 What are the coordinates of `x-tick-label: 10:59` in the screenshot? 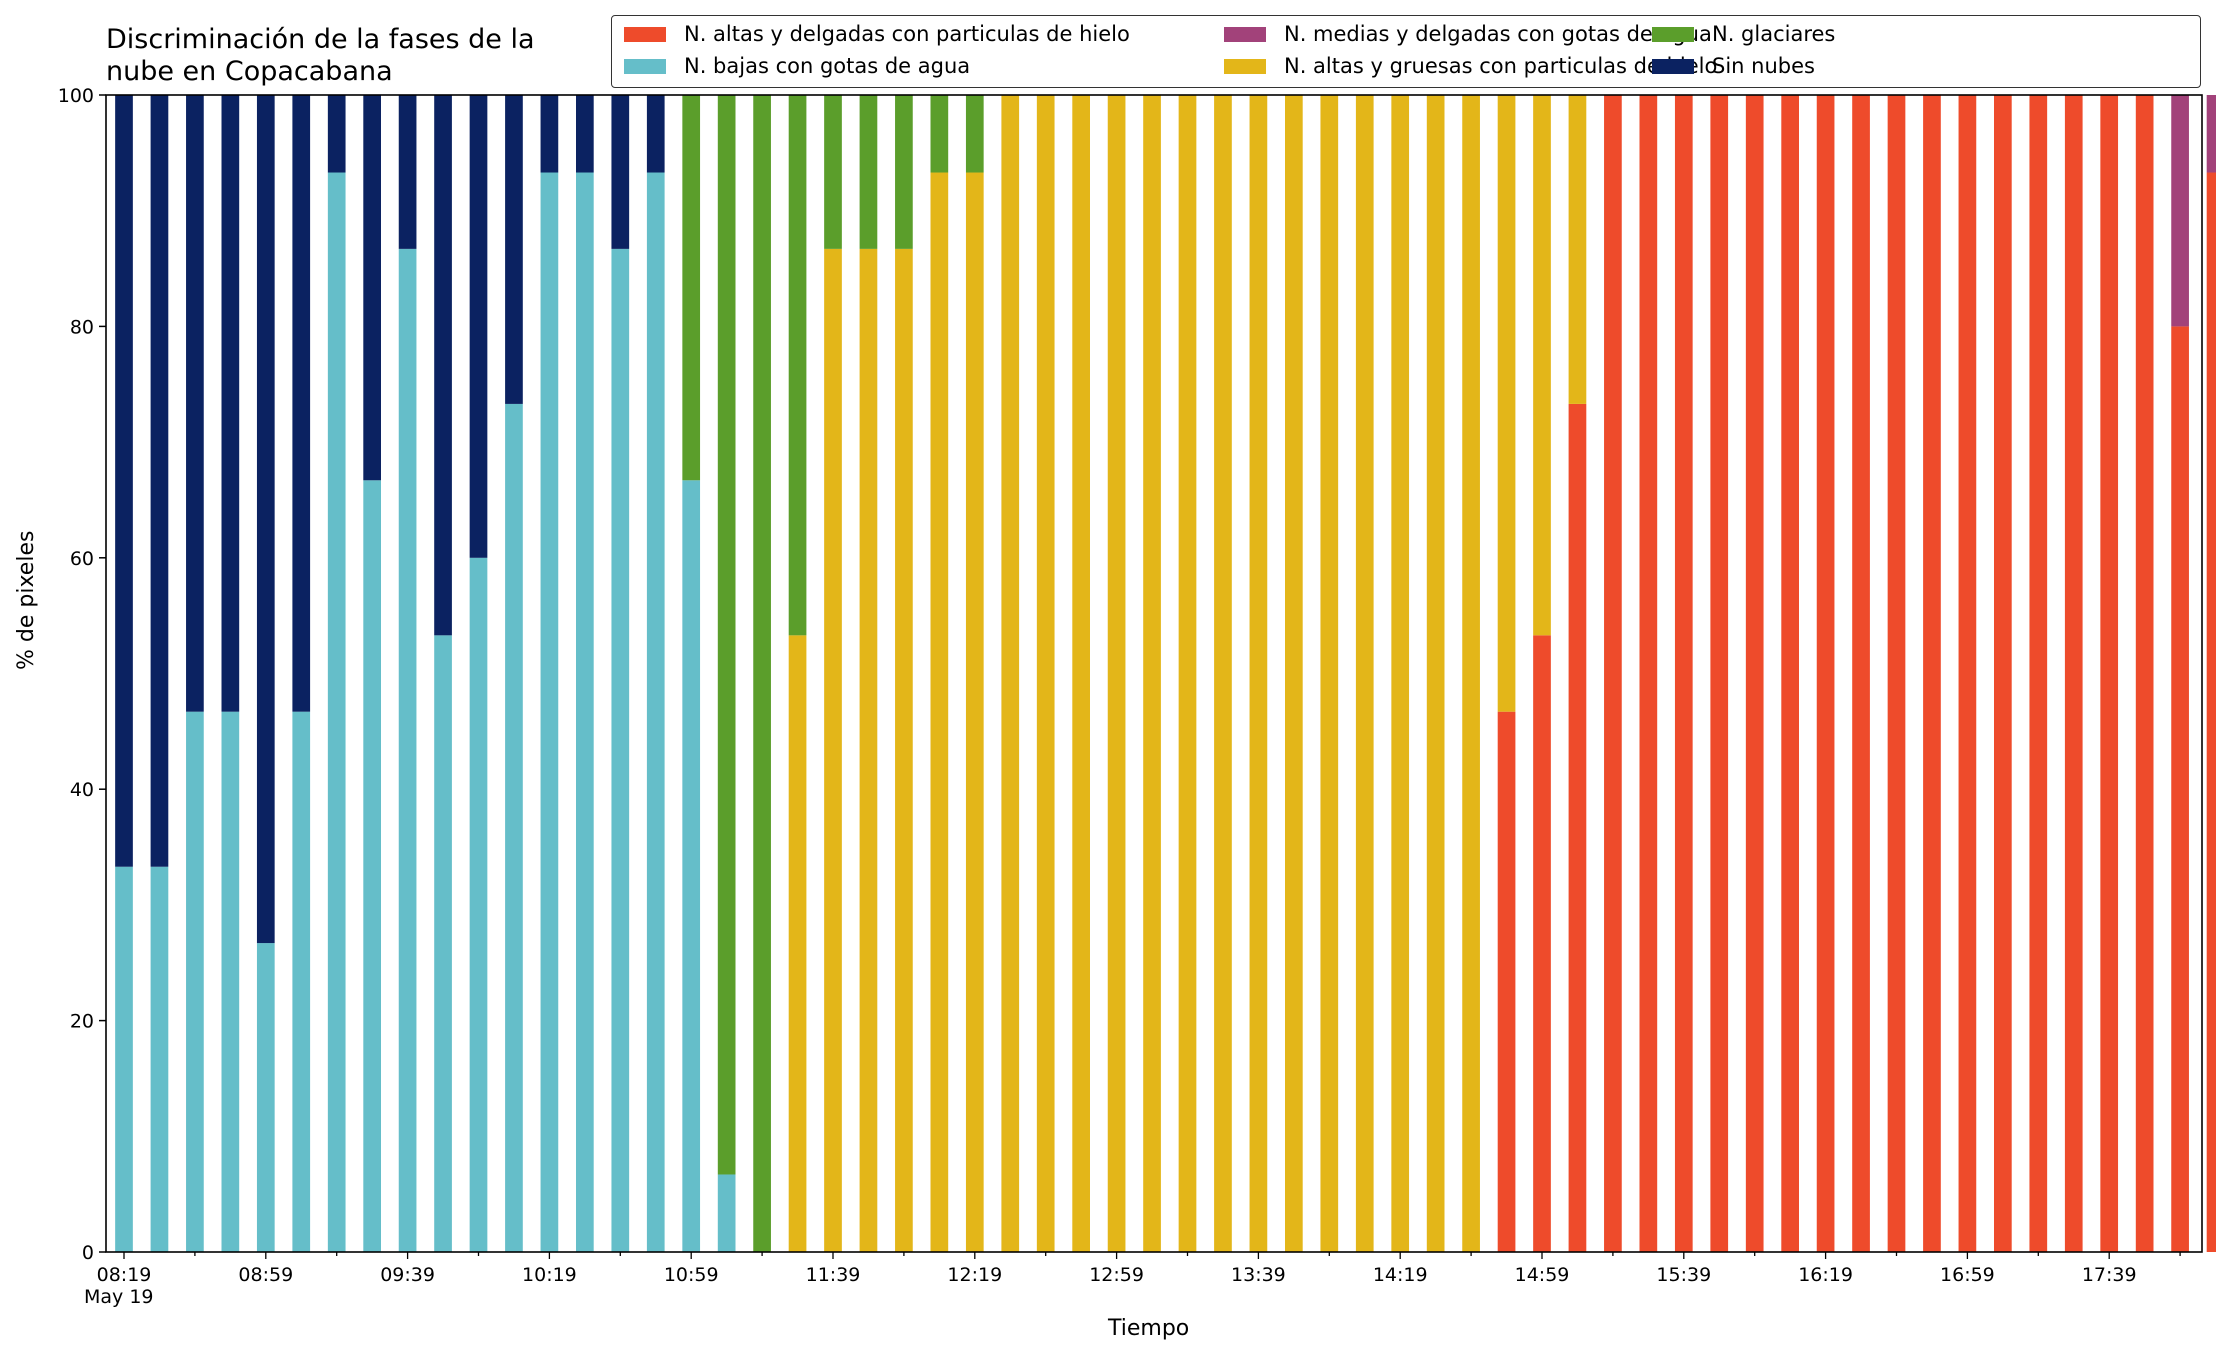 It's located at (691, 1275).